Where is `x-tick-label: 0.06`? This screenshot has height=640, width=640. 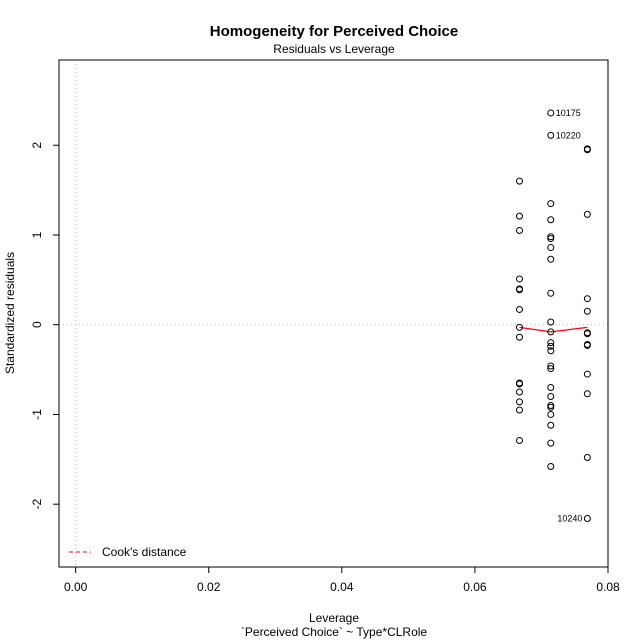
x-tick-label: 0.06 is located at coordinates (475, 587).